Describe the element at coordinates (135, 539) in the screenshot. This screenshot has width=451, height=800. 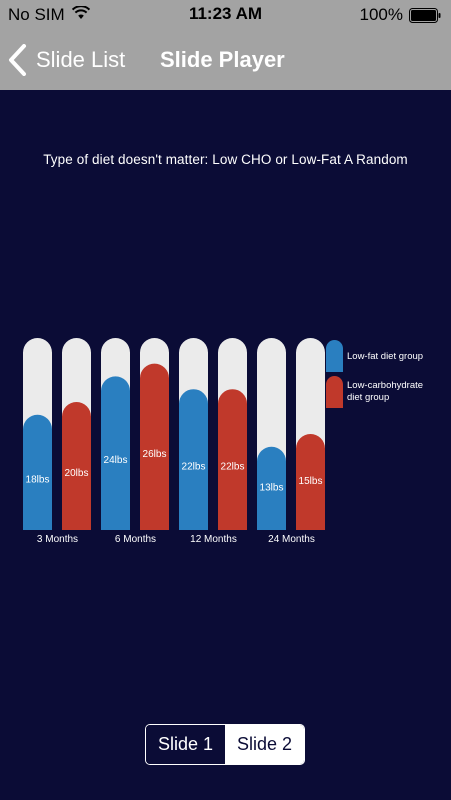
I see `category-label: 6 Months` at that location.